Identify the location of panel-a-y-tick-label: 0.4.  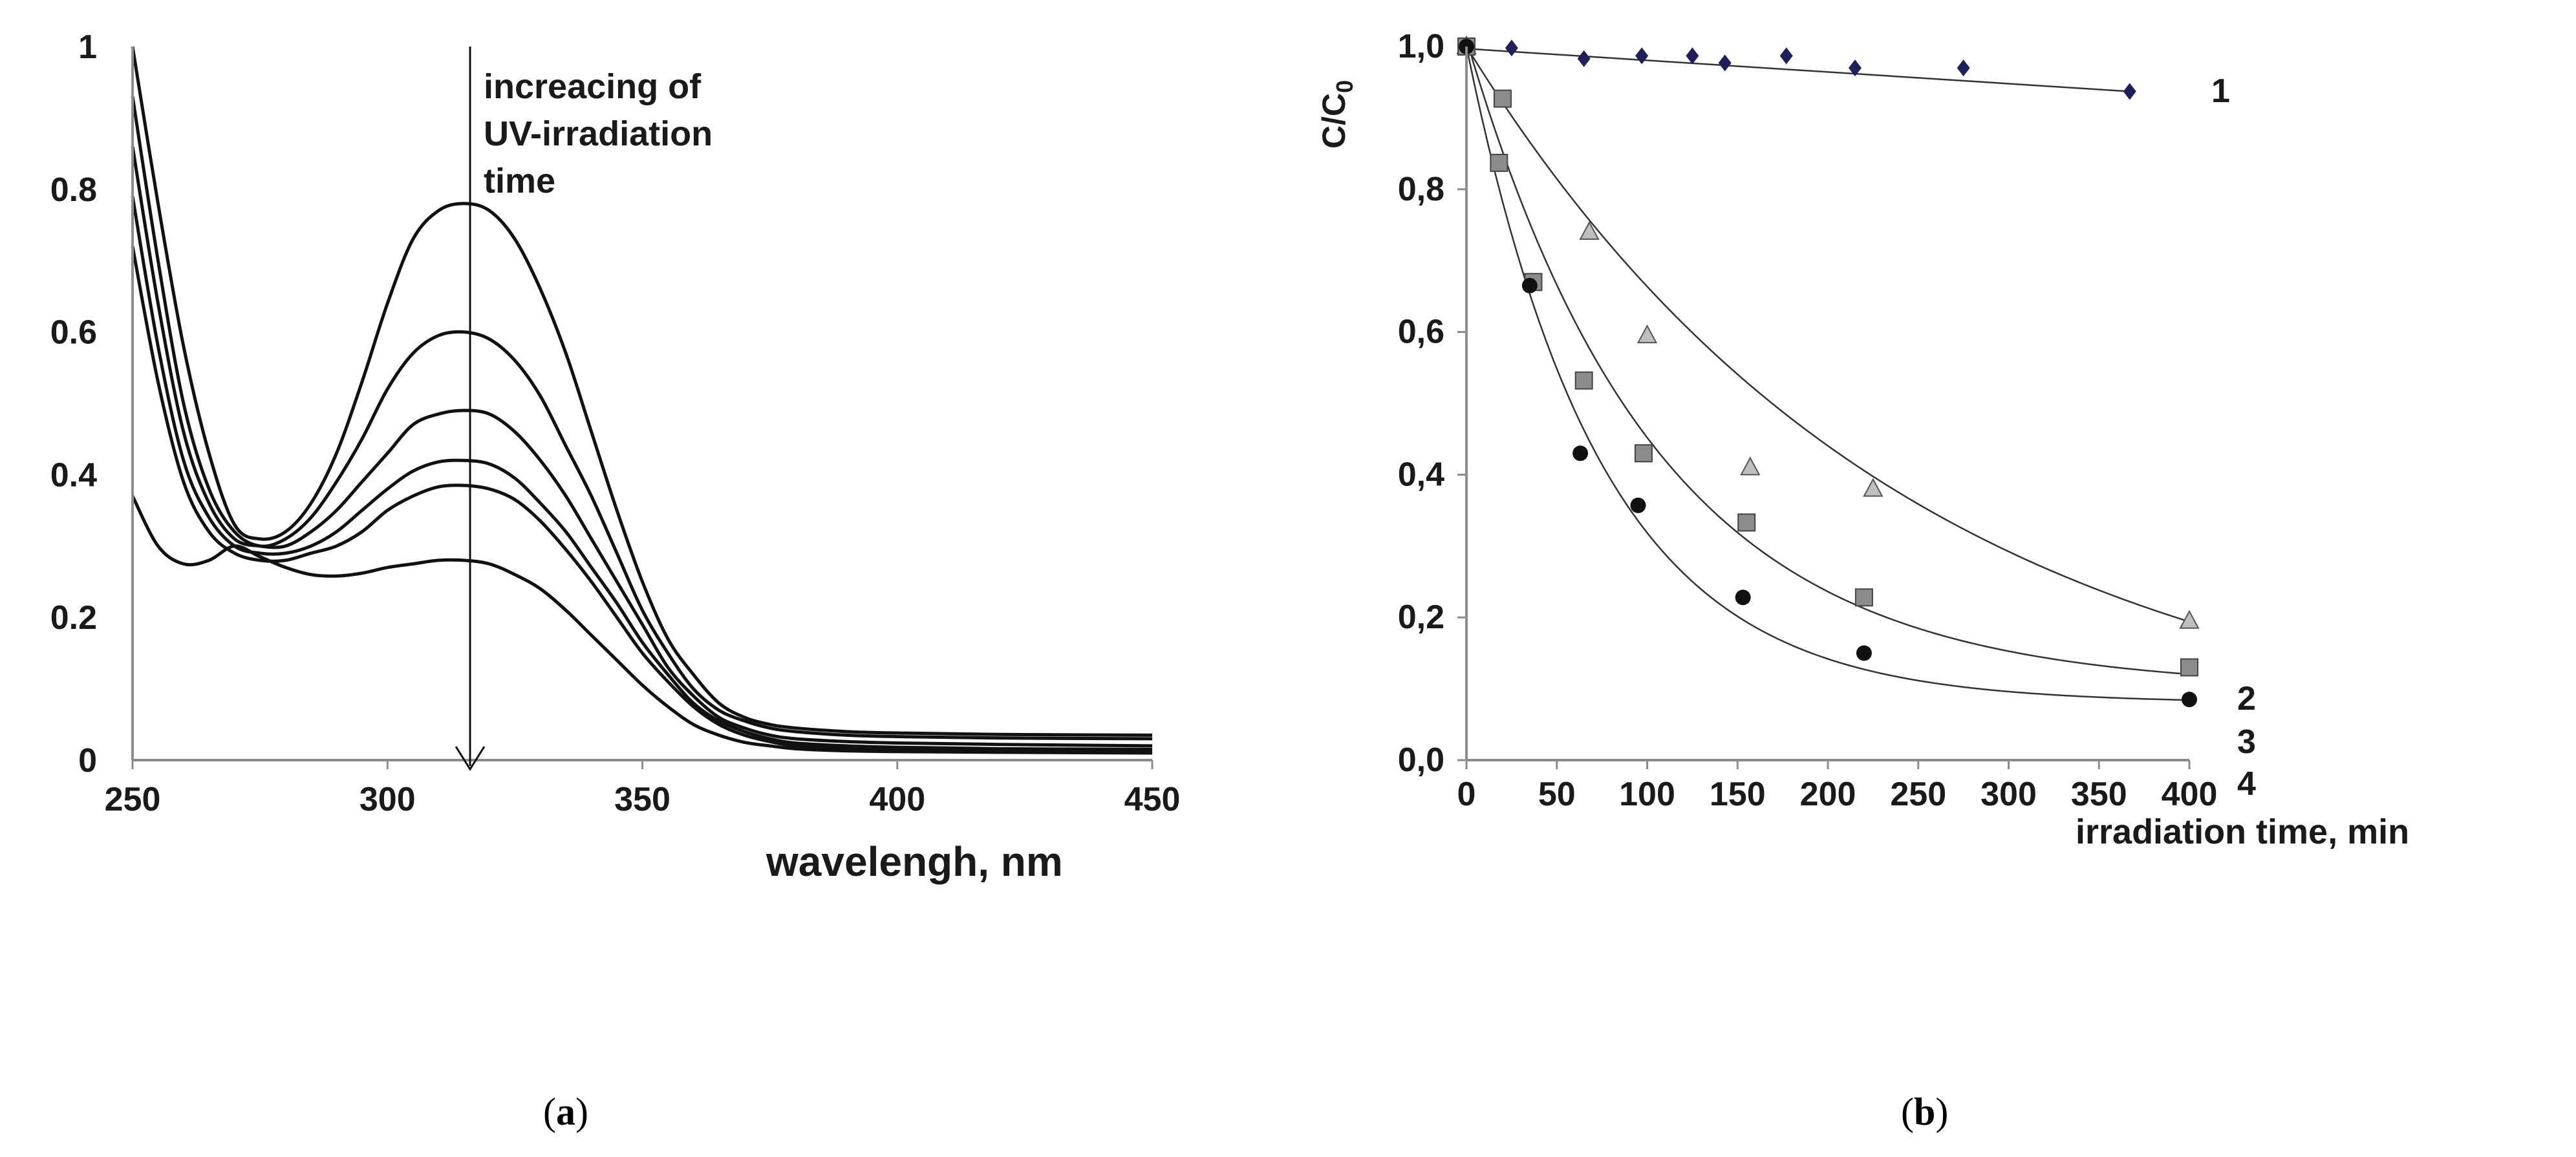
(73, 475).